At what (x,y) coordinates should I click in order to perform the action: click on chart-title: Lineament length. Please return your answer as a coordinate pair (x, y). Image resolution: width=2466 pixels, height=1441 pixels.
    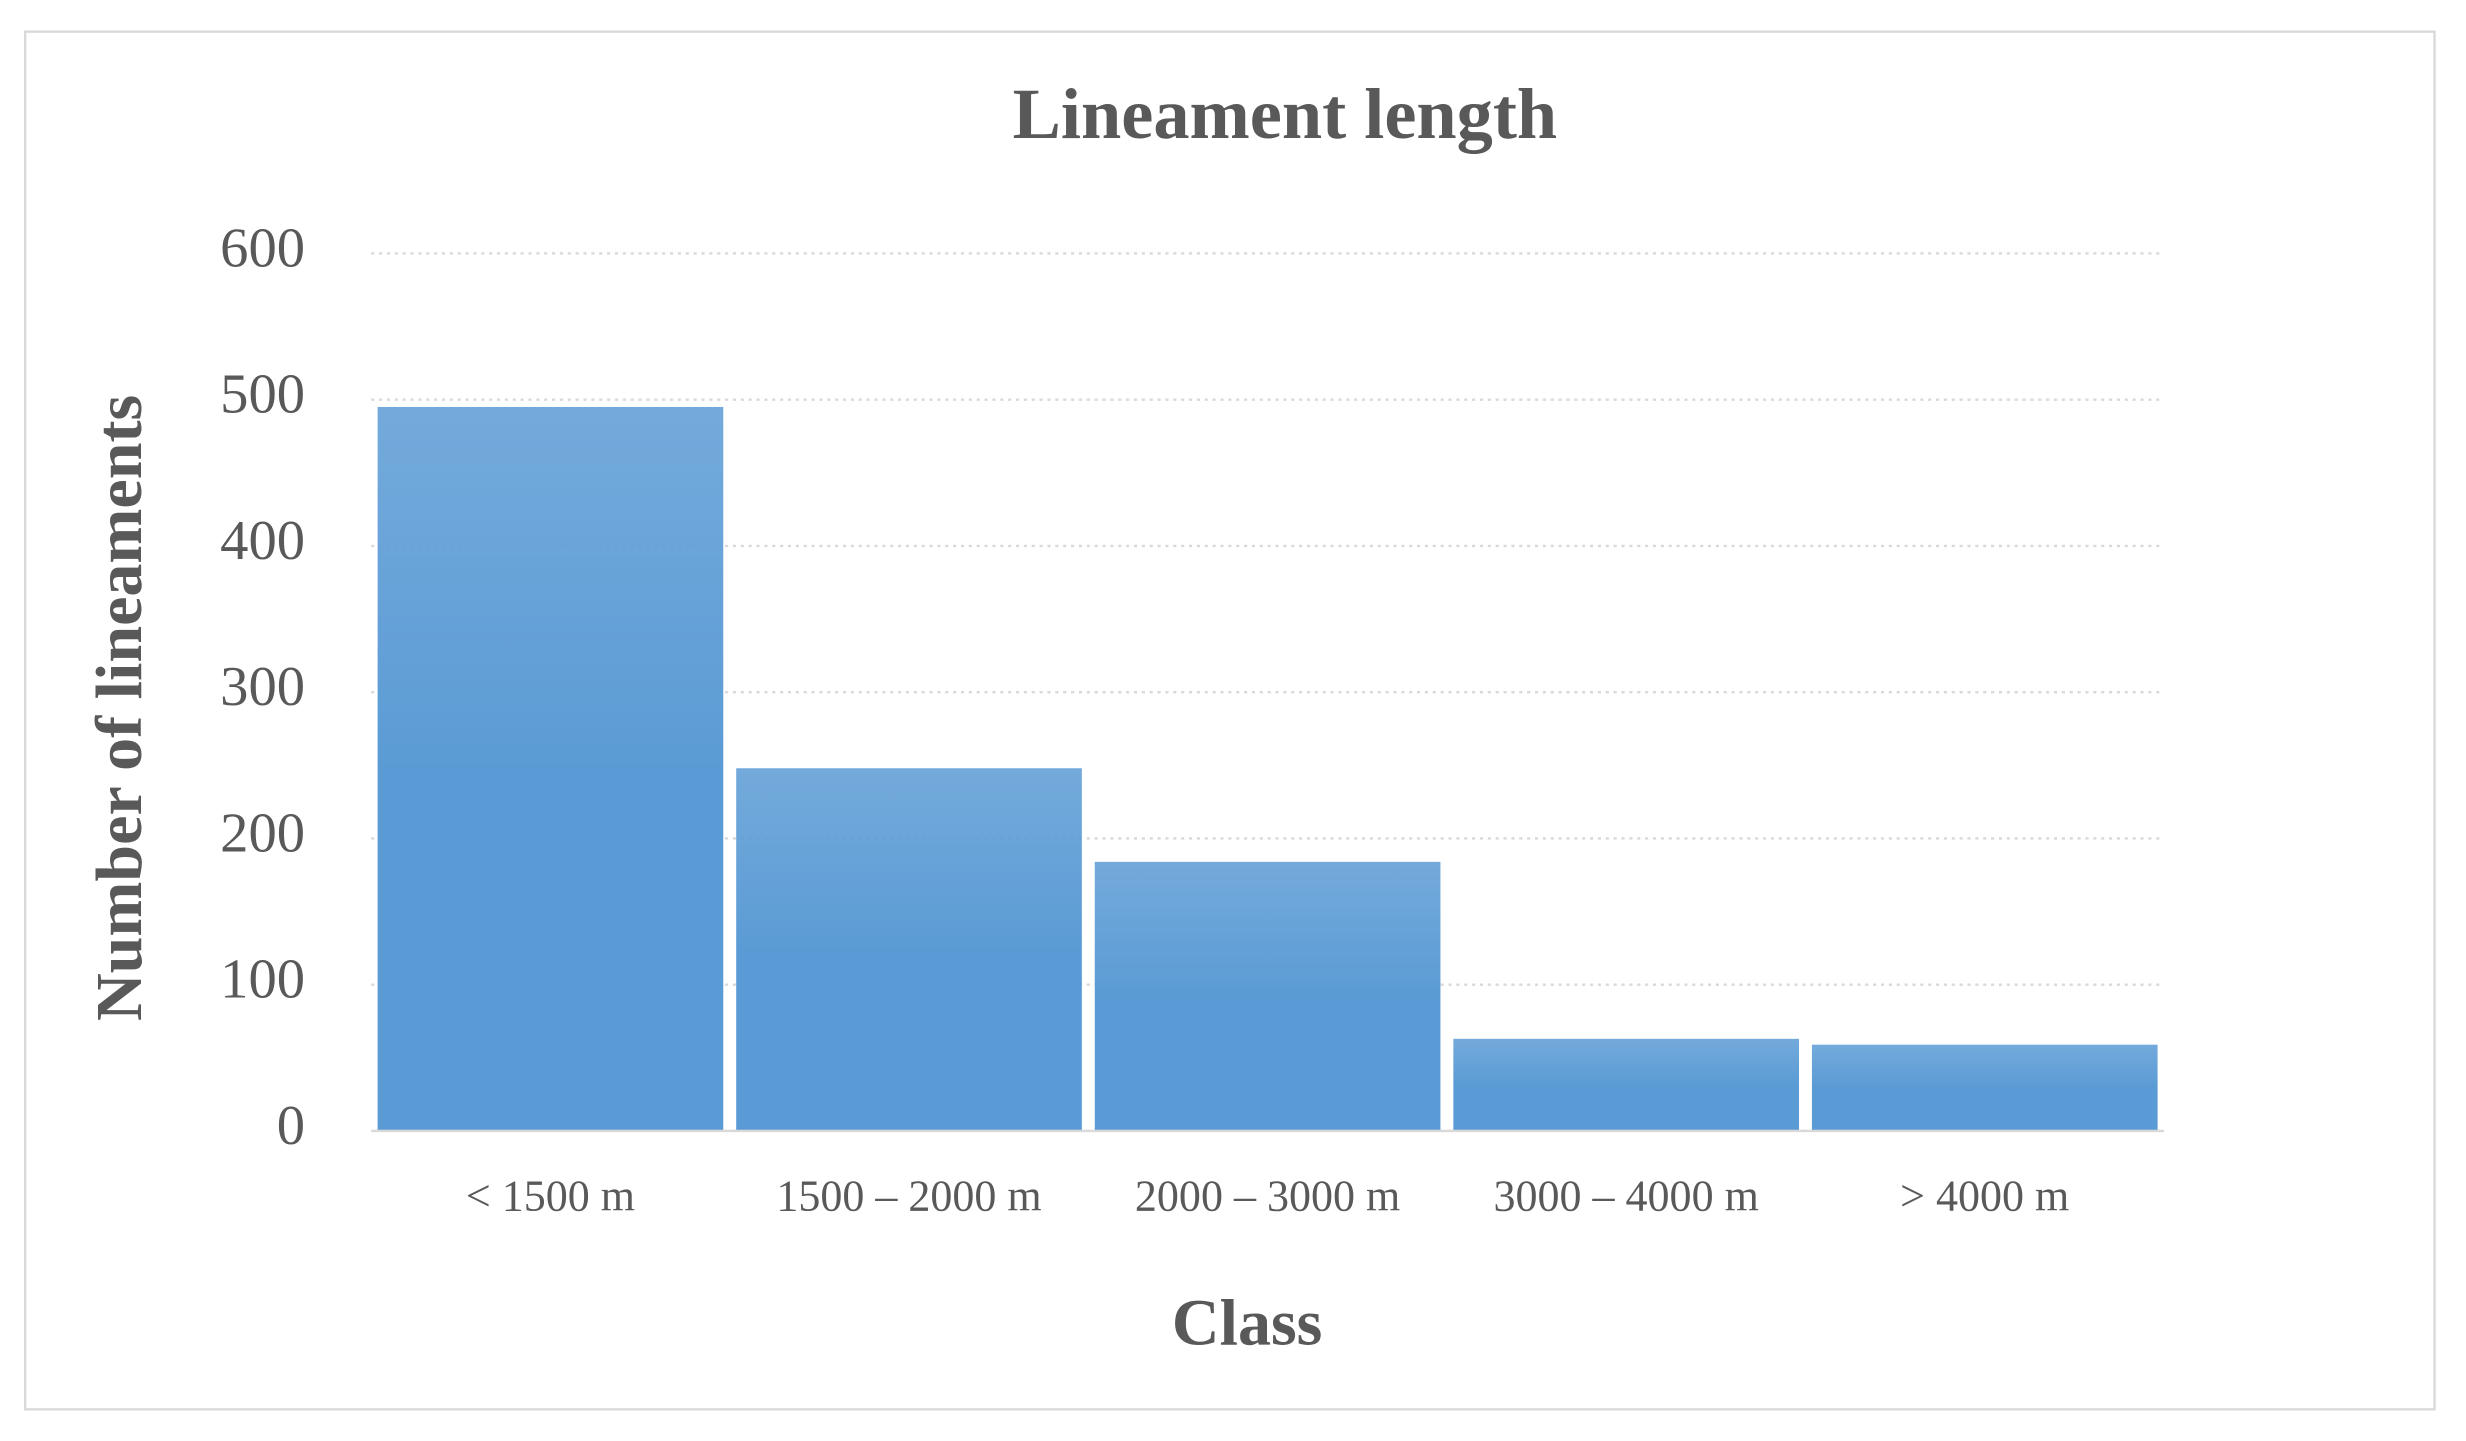
    Looking at the image, I should click on (1285, 114).